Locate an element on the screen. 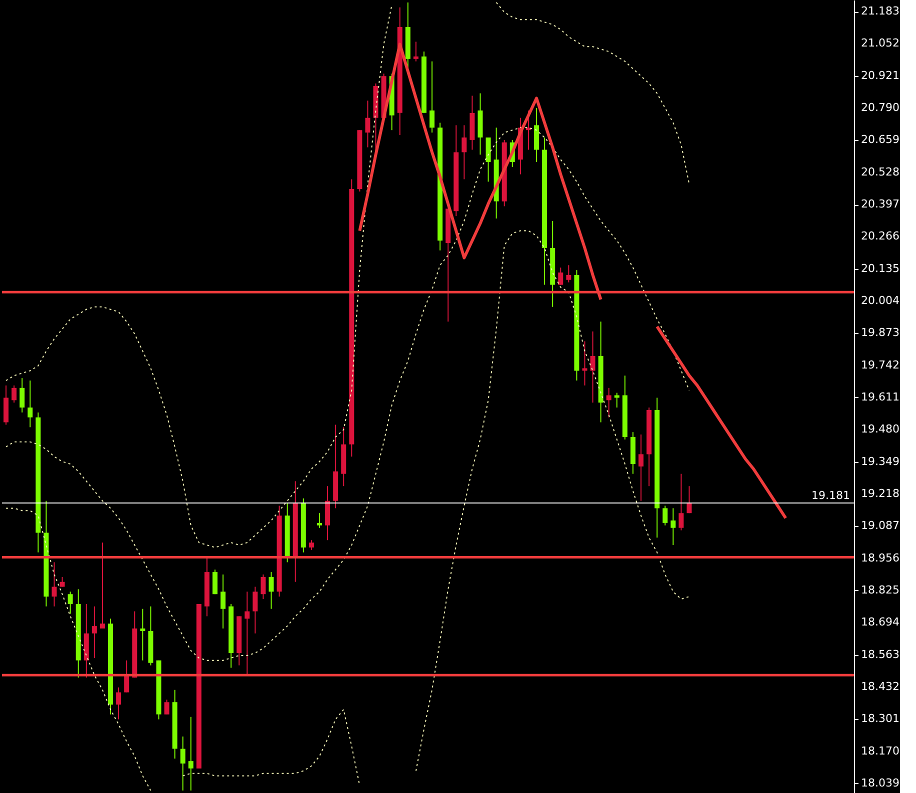 The height and width of the screenshot is (793, 916). ref-line-label: 19.181 is located at coordinates (831, 495).